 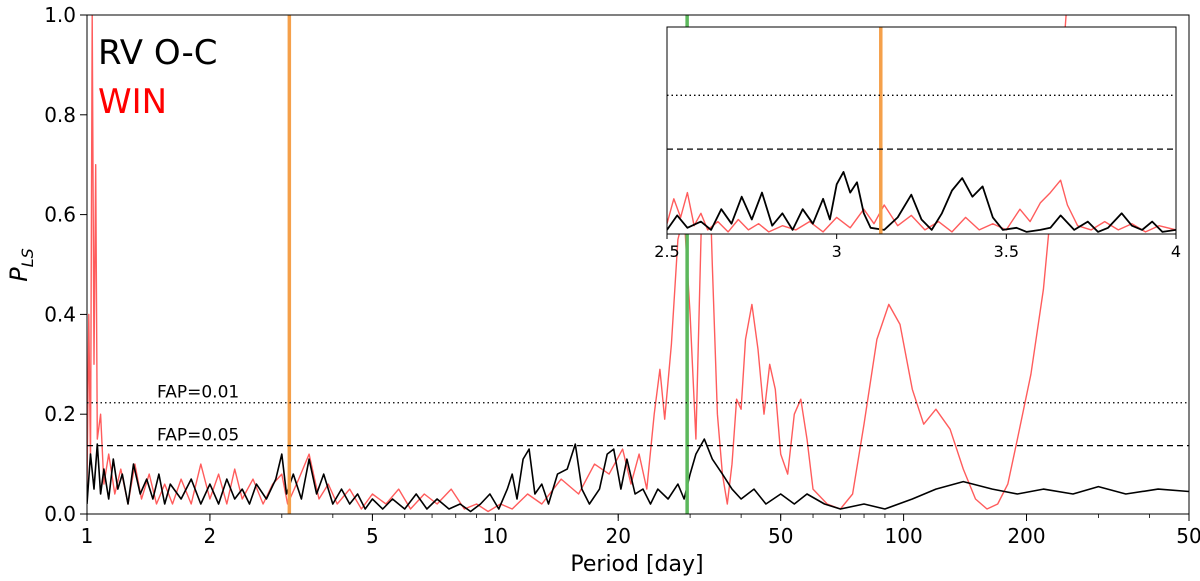 What do you see at coordinates (921, 206) in the screenshot?
I see `inset-series-line-win` at bounding box center [921, 206].